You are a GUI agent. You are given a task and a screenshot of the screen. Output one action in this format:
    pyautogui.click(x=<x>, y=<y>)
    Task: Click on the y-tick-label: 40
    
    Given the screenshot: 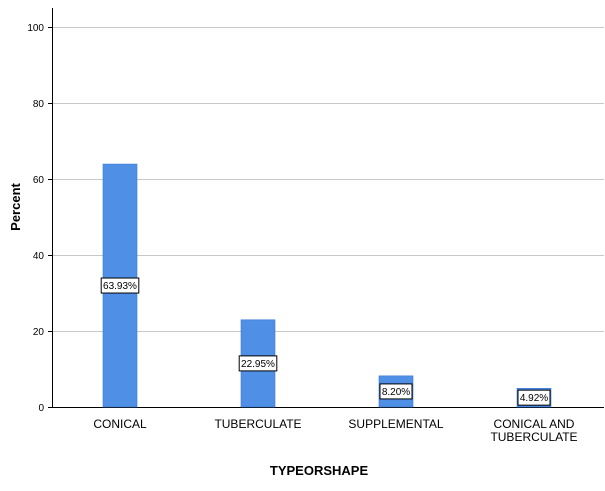 What is the action you would take?
    pyautogui.click(x=39, y=256)
    